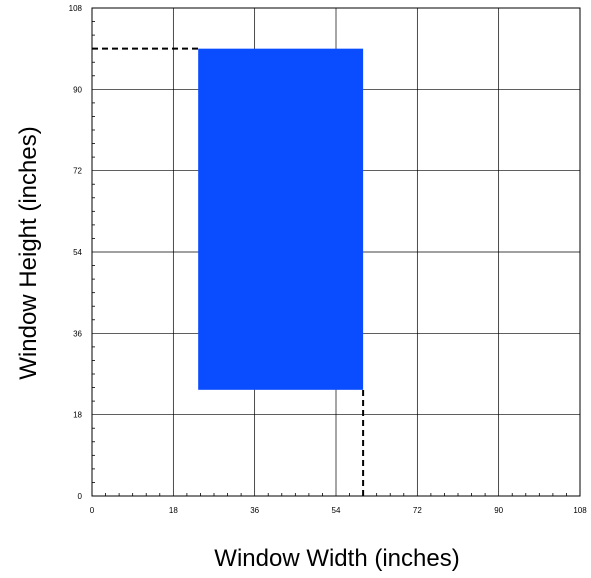 This screenshot has width=591, height=578. Describe the element at coordinates (77, 415) in the screenshot. I see `y-tick-label: 18` at that location.